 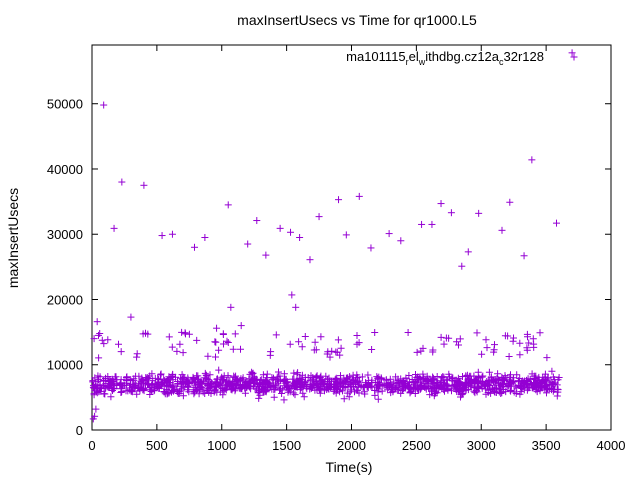 What do you see at coordinates (376, 56) in the screenshot?
I see `legend-label-part: ma101115` at bounding box center [376, 56].